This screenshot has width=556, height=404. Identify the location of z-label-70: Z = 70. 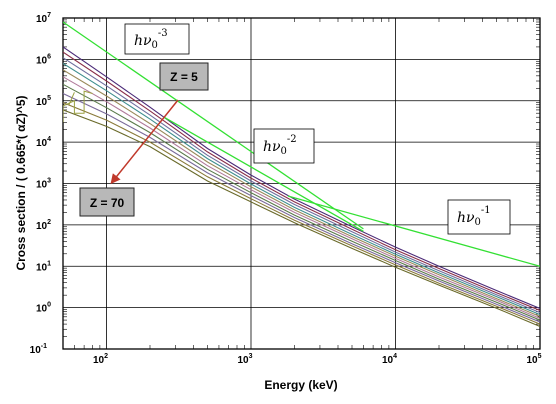
(107, 202).